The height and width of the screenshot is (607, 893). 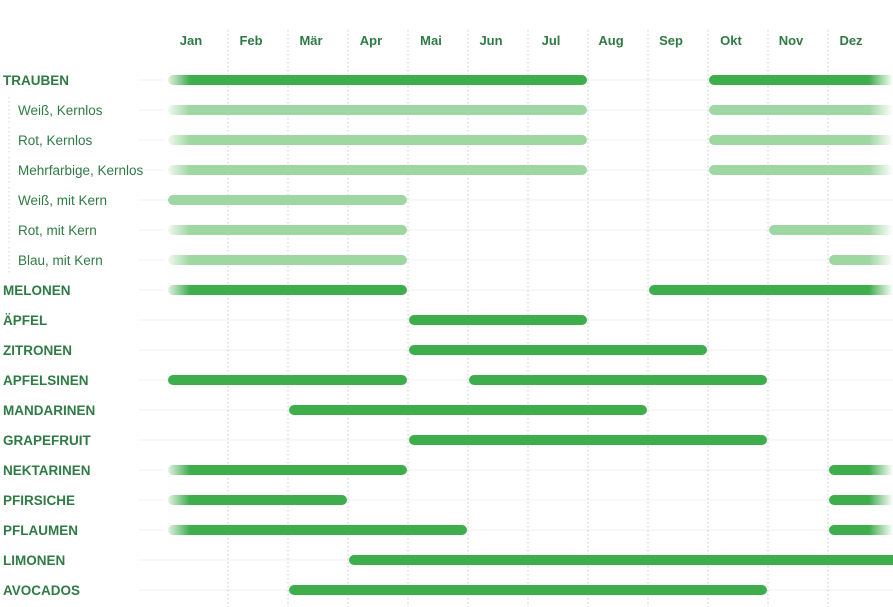 I want to click on month-label-okt: Okt, so click(x=731, y=40).